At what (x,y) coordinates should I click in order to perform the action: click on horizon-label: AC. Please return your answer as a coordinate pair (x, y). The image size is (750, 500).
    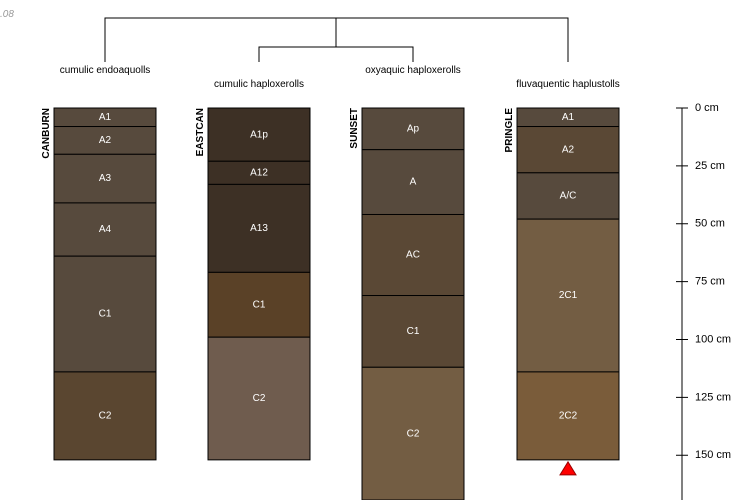
    Looking at the image, I should click on (413, 255).